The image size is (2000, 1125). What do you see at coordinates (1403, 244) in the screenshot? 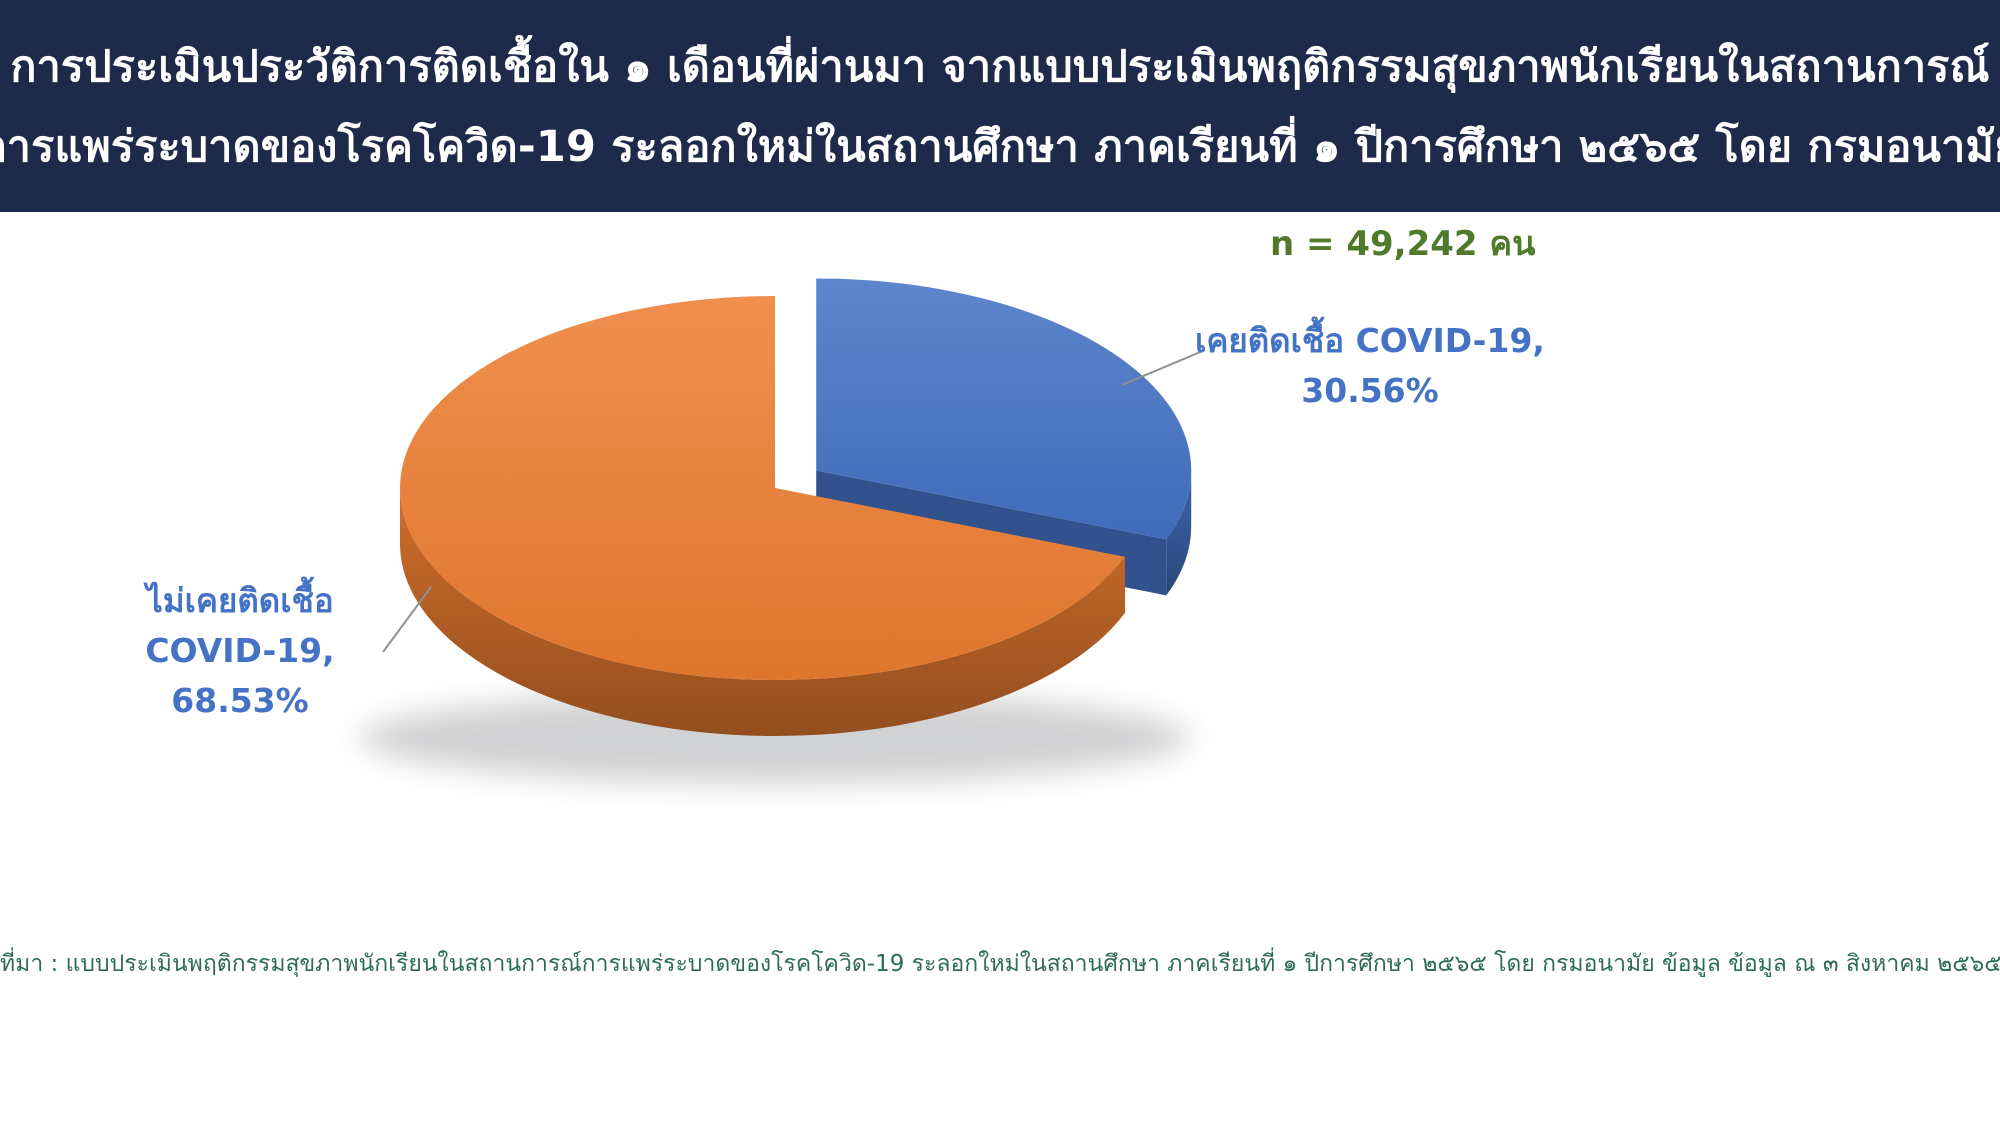
I see `sample-size-label: n = 49,242 คน` at bounding box center [1403, 244].